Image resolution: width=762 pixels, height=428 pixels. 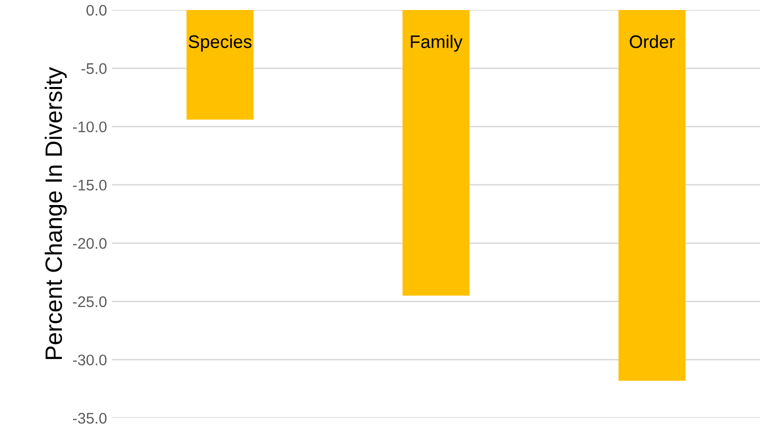 I want to click on y-tick-label: -15.0, so click(x=90, y=185).